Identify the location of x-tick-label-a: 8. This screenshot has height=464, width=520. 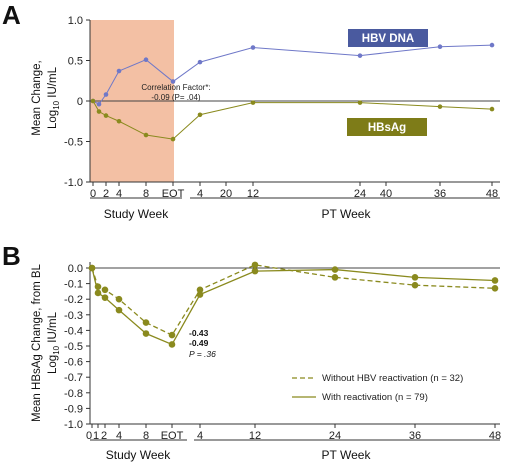
(146, 194).